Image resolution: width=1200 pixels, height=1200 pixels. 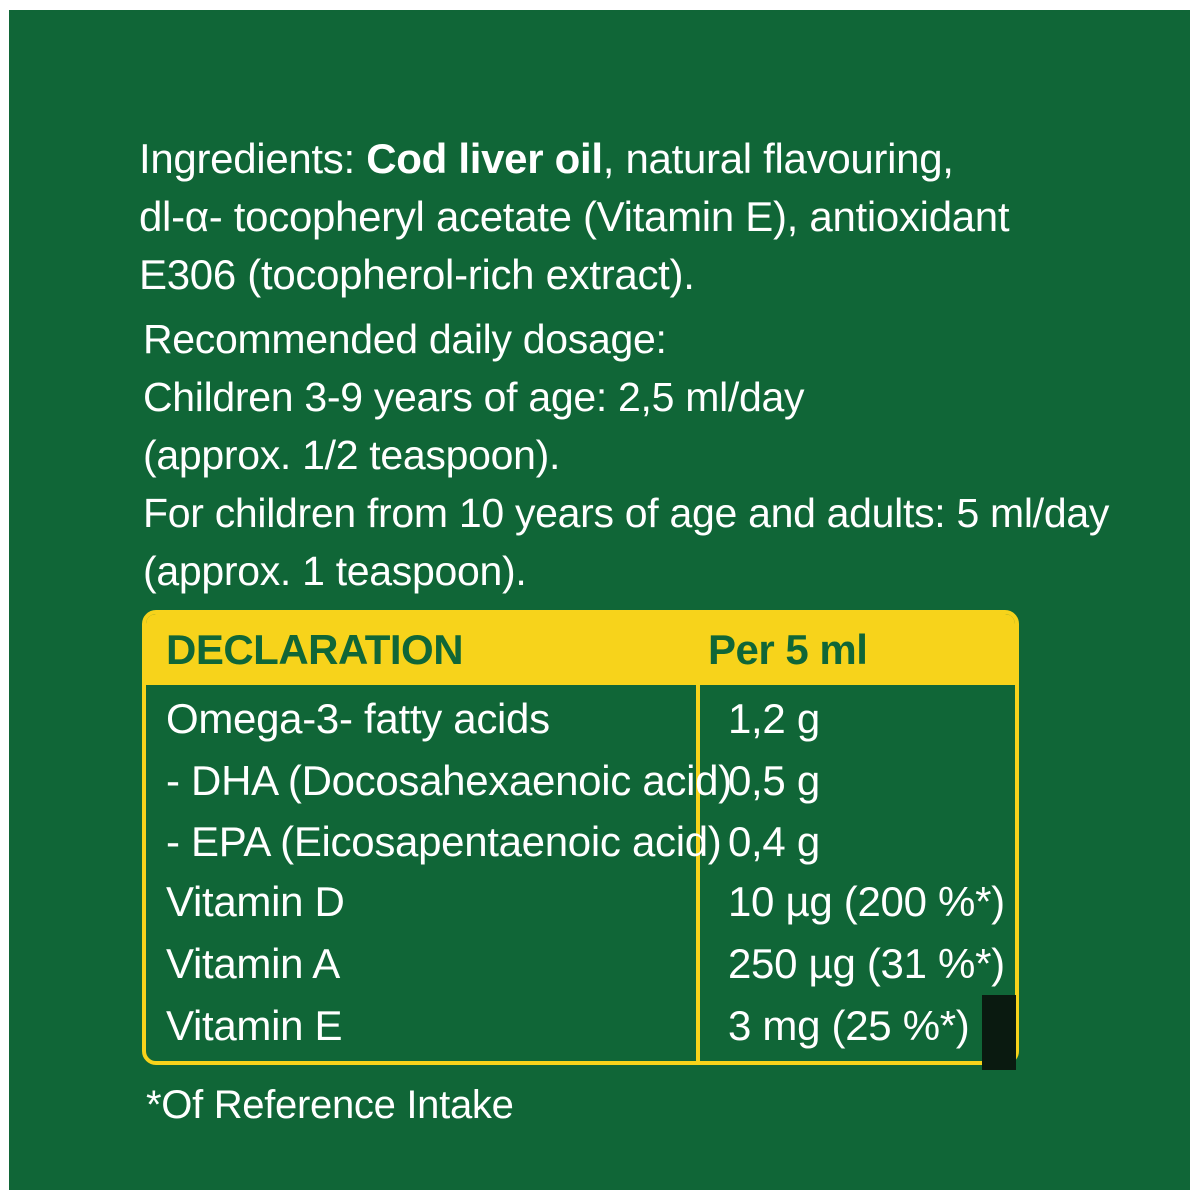 What do you see at coordinates (866, 901) in the screenshot?
I see `nutrient-value: 10 µg (200 %*)` at bounding box center [866, 901].